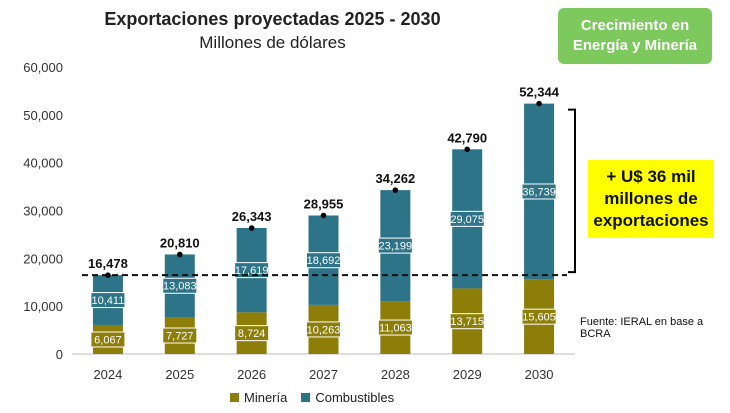  I want to click on data-label-combustibles: 36,739, so click(539, 192).